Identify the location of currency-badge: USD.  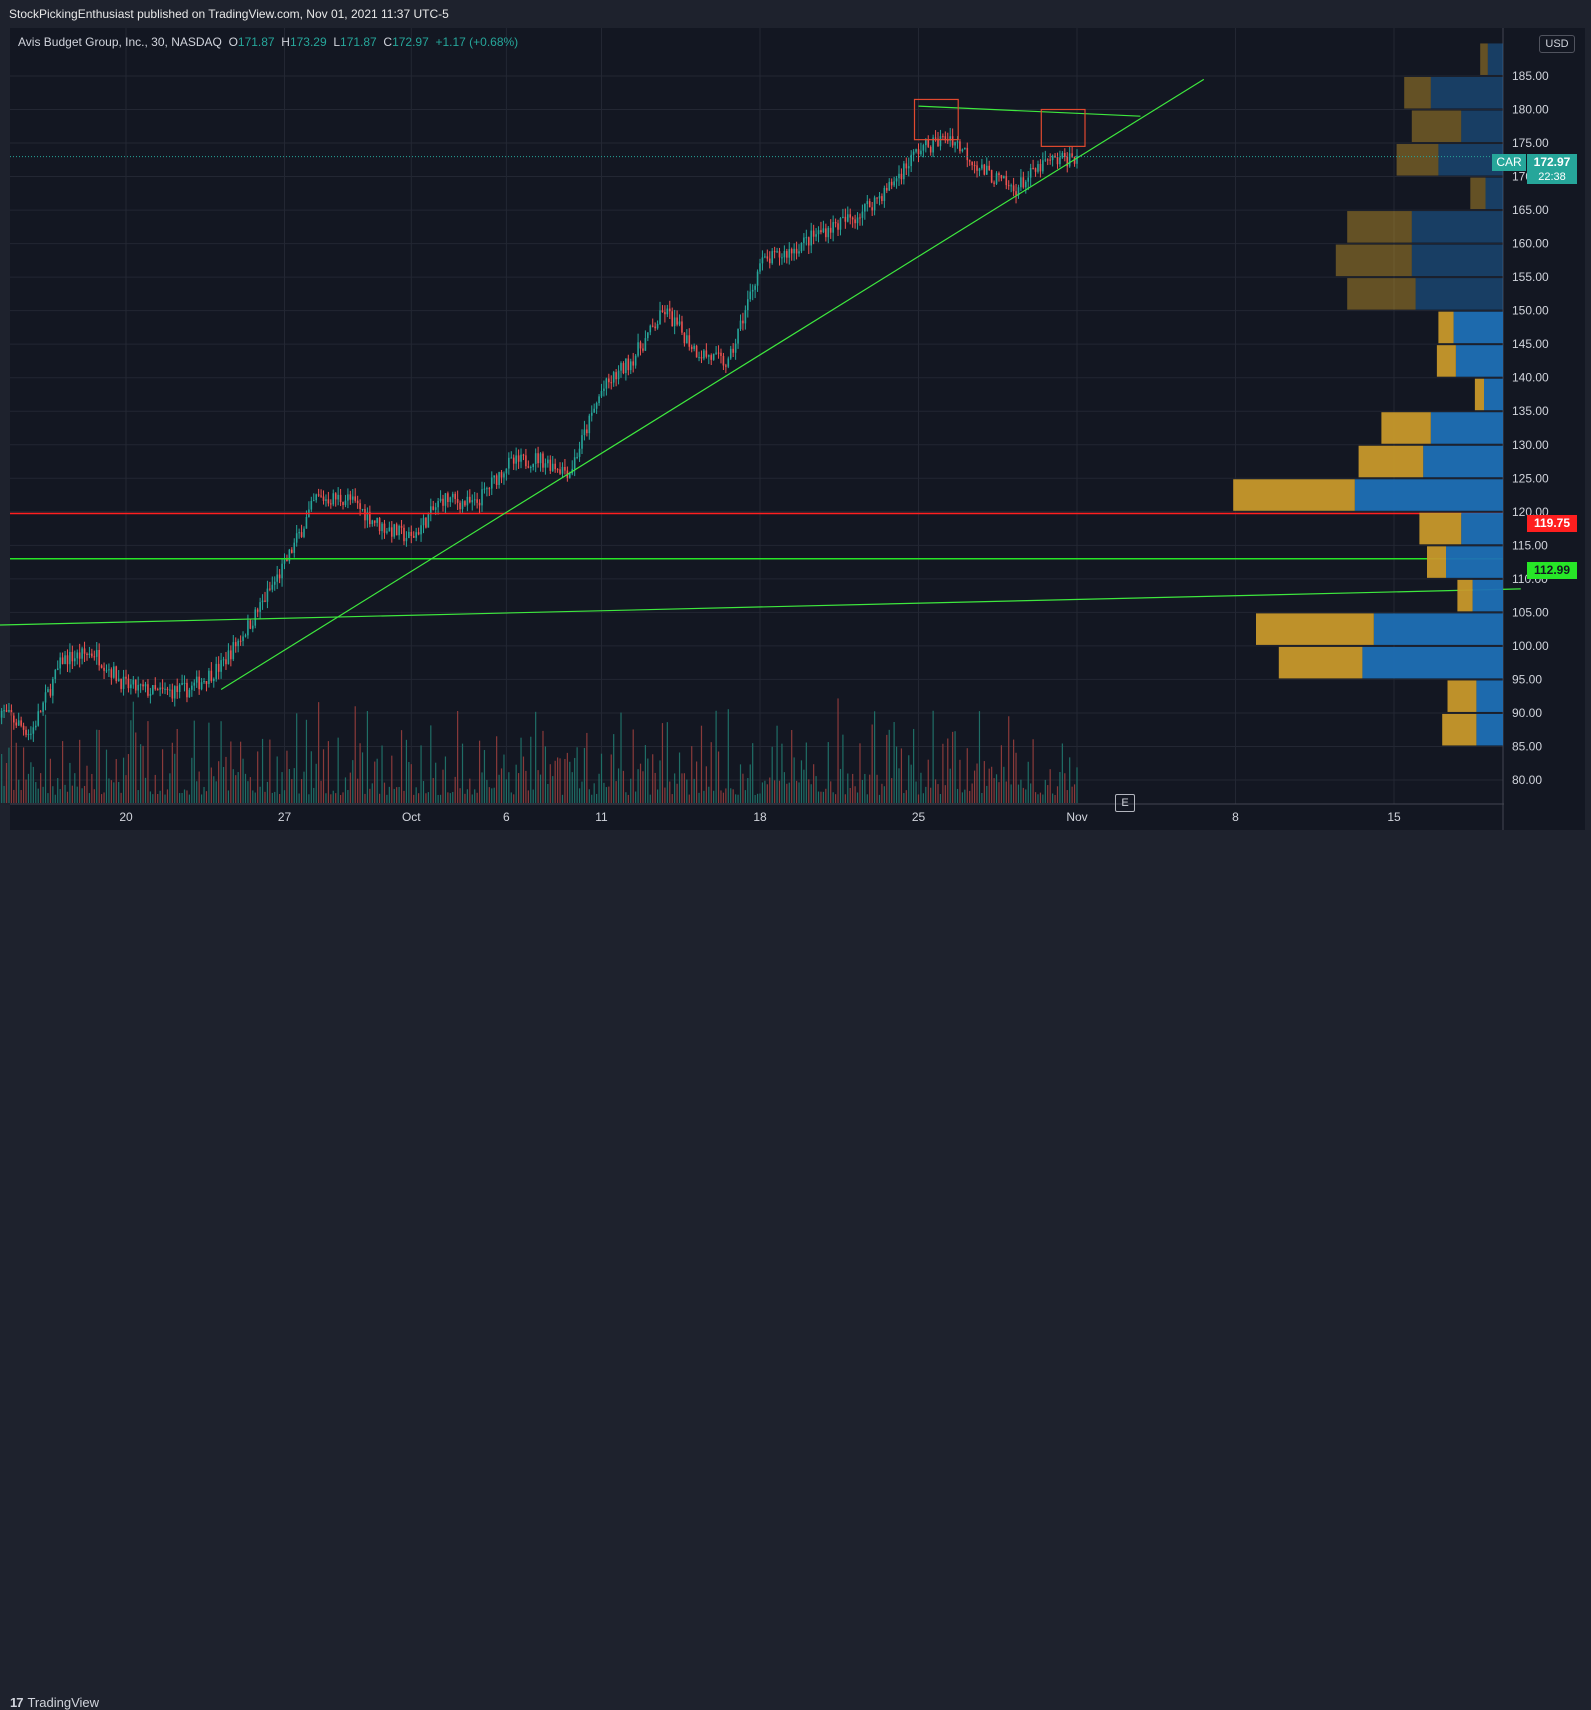
(1557, 44).